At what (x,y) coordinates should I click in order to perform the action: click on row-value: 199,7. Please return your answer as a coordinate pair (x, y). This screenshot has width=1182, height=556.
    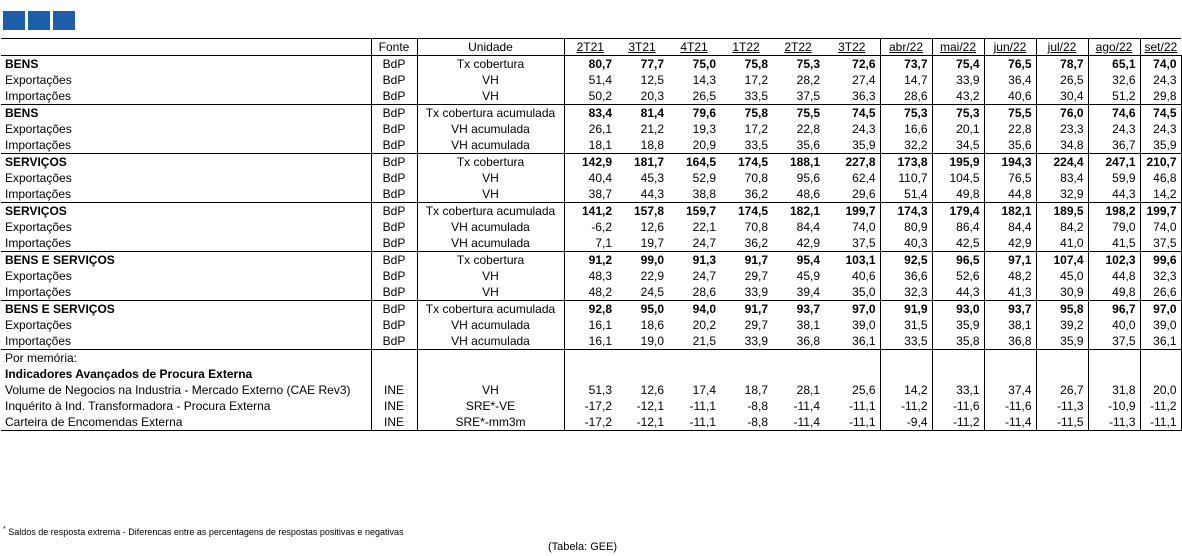
    Looking at the image, I should click on (852, 210).